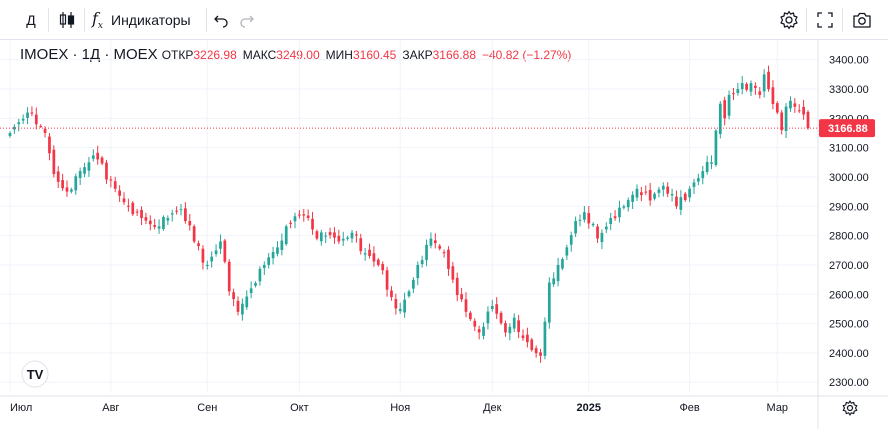  Describe the element at coordinates (67, 20) in the screenshot. I see `candles-style-button` at that location.